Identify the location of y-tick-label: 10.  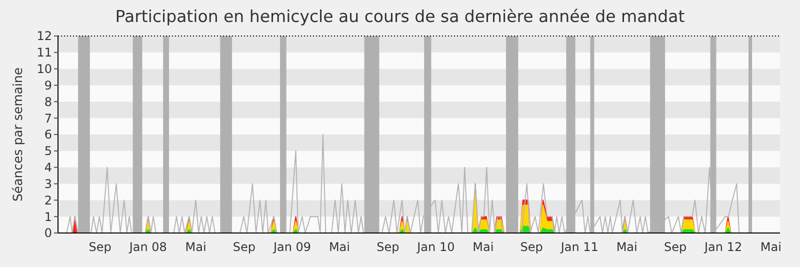
(44, 69).